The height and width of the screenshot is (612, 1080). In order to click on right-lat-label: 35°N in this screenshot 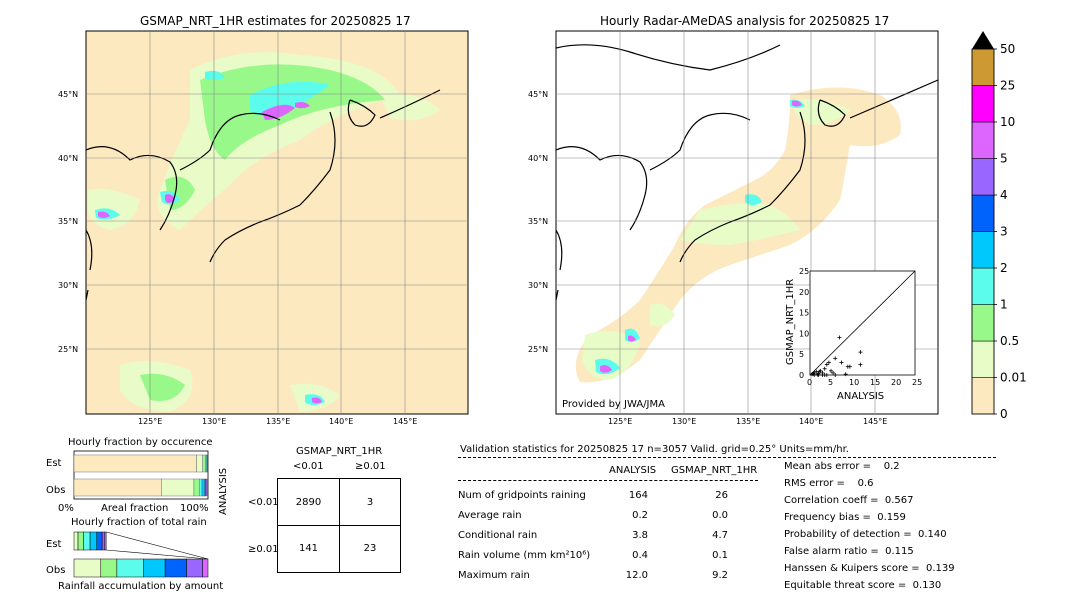, I will do `click(538, 221)`.